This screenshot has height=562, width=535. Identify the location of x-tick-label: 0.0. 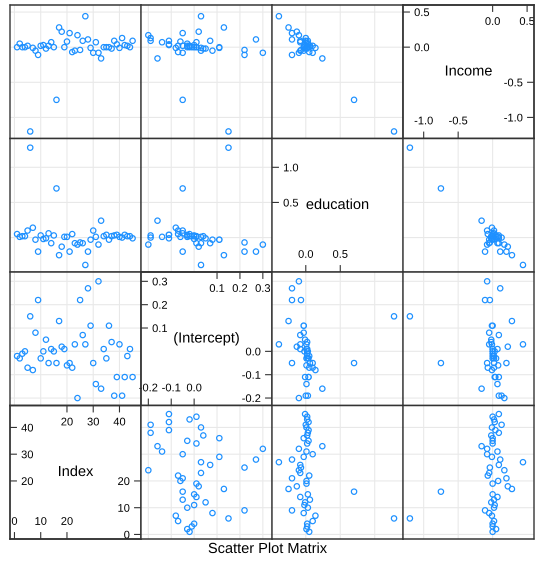
(194, 388).